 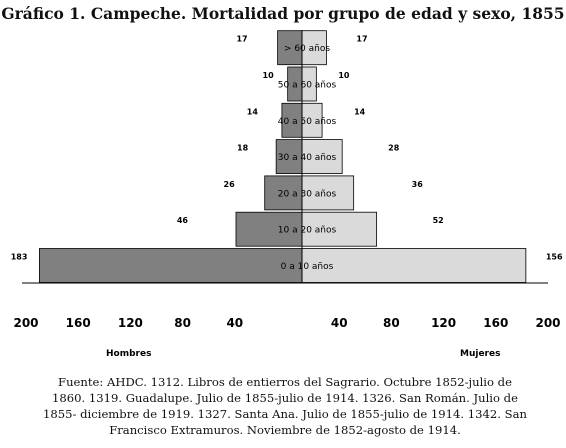 I want to click on value-label-mujeres-3: 28, so click(x=394, y=148).